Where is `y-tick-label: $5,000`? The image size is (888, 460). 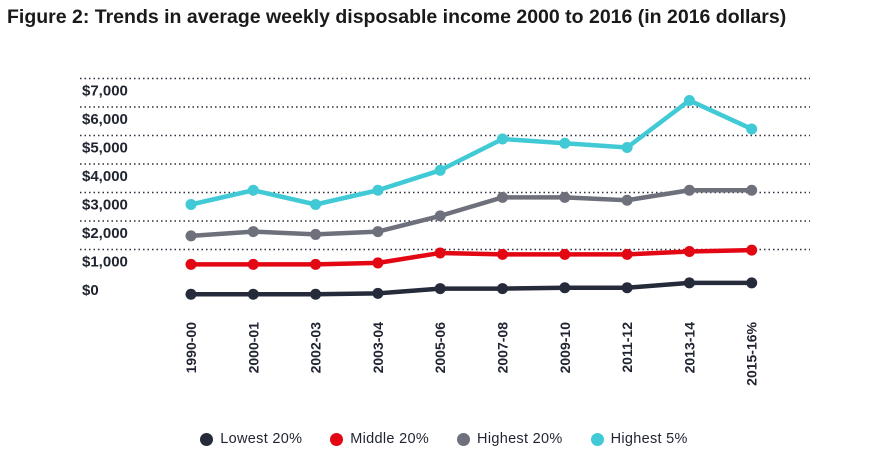 y-tick-label: $5,000 is located at coordinates (105, 148).